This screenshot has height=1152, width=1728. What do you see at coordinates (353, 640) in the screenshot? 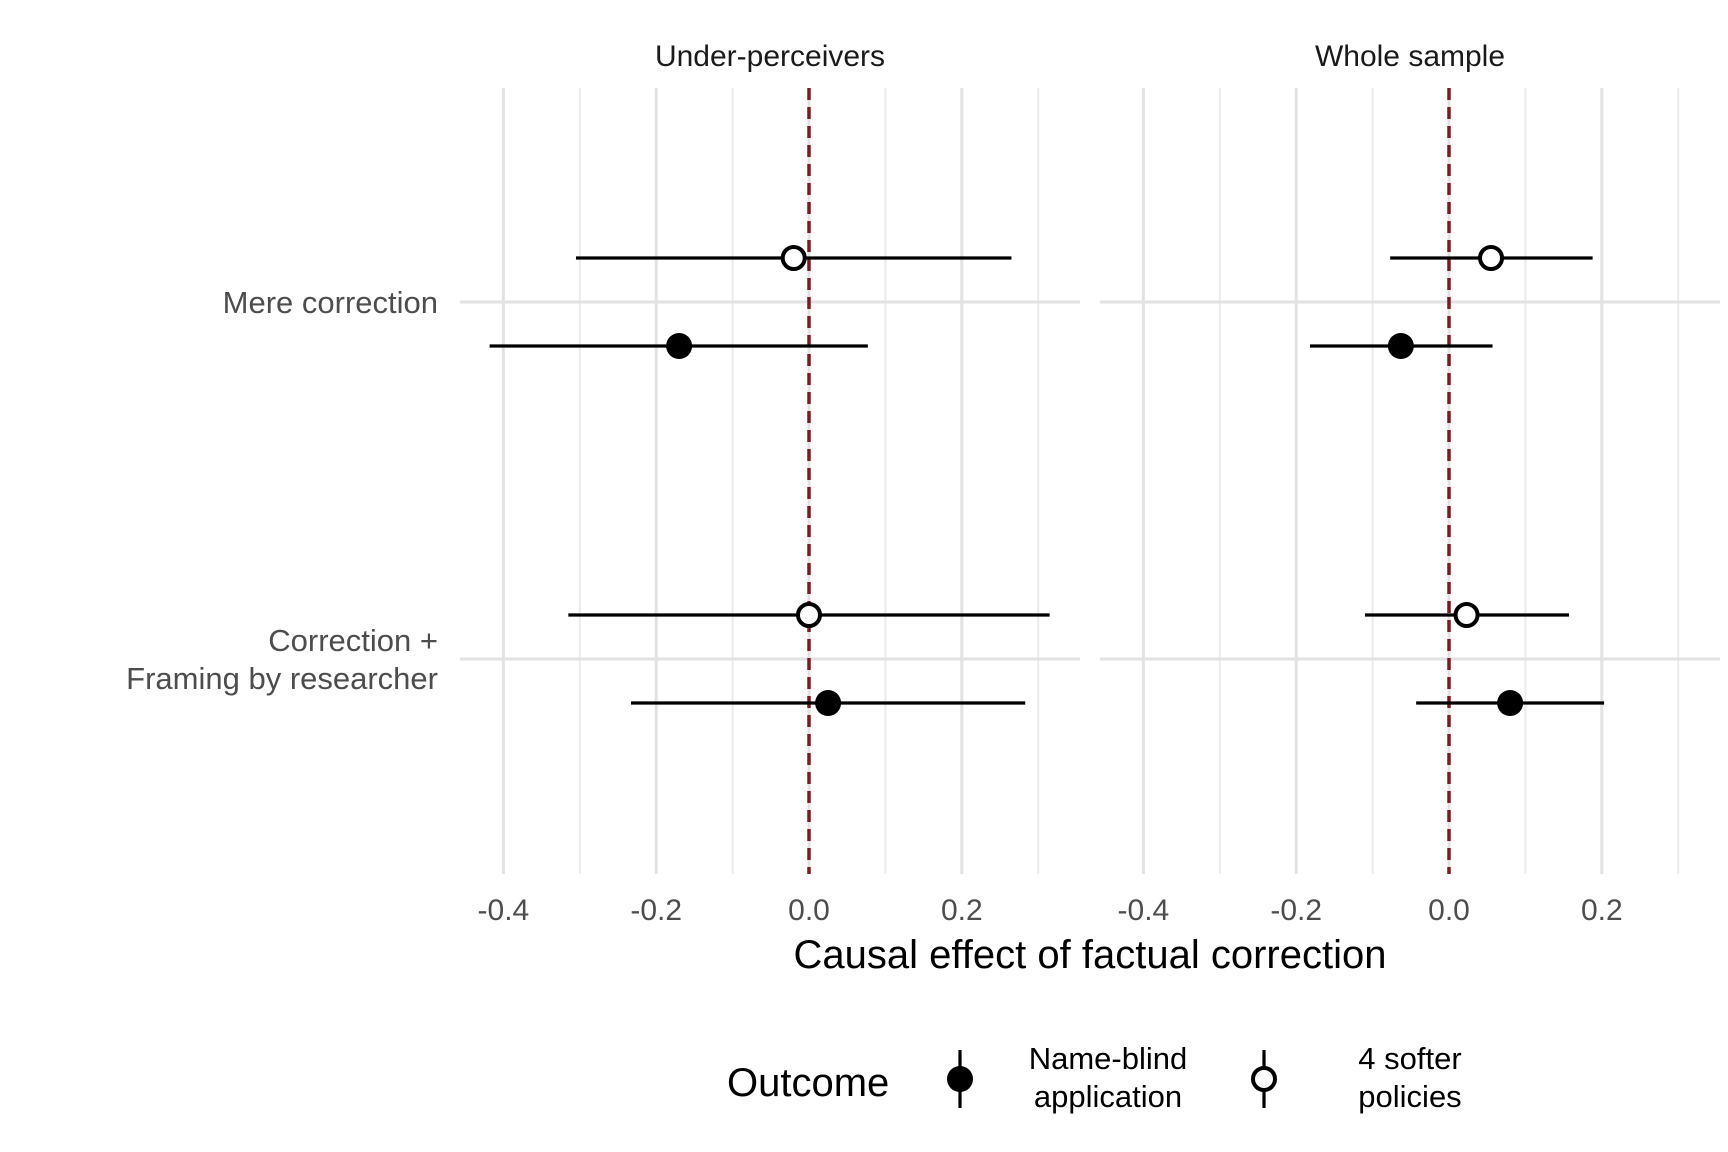
I see `category-label: Correction +` at bounding box center [353, 640].